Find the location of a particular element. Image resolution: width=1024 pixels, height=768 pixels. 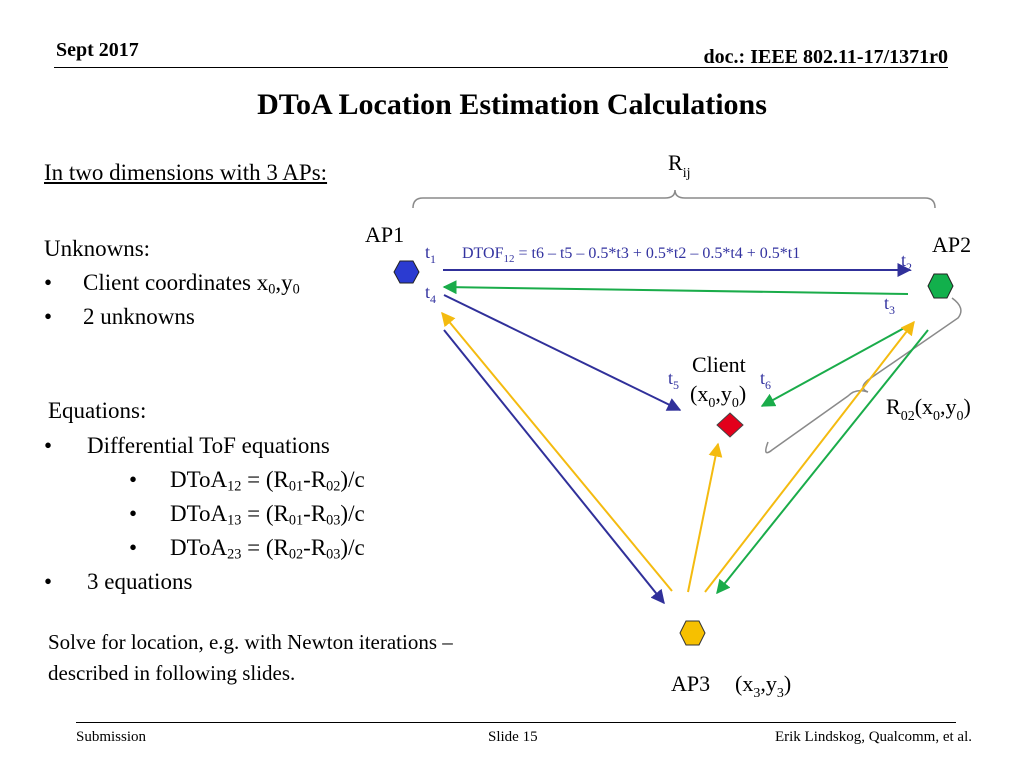

ap1-node is located at coordinates (406, 272).